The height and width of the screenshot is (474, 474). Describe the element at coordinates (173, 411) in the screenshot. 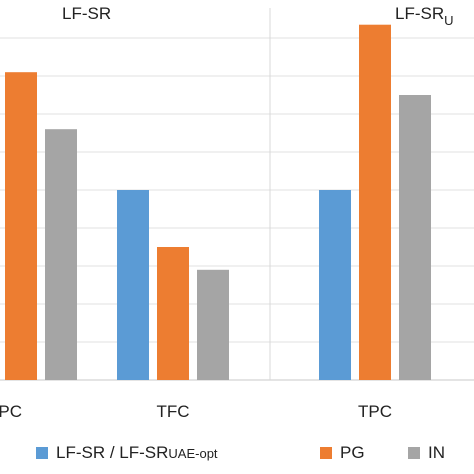

I see `x-tick-label-tfc: TFC` at that location.